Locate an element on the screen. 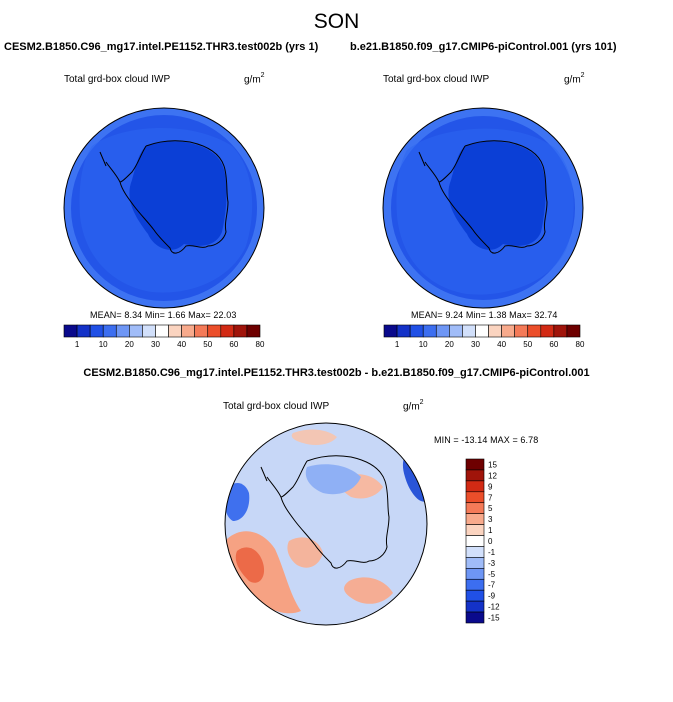 The image size is (673, 702). difference-minmax: MIN = -13.14 MAX = 6.78 is located at coordinates (486, 440).